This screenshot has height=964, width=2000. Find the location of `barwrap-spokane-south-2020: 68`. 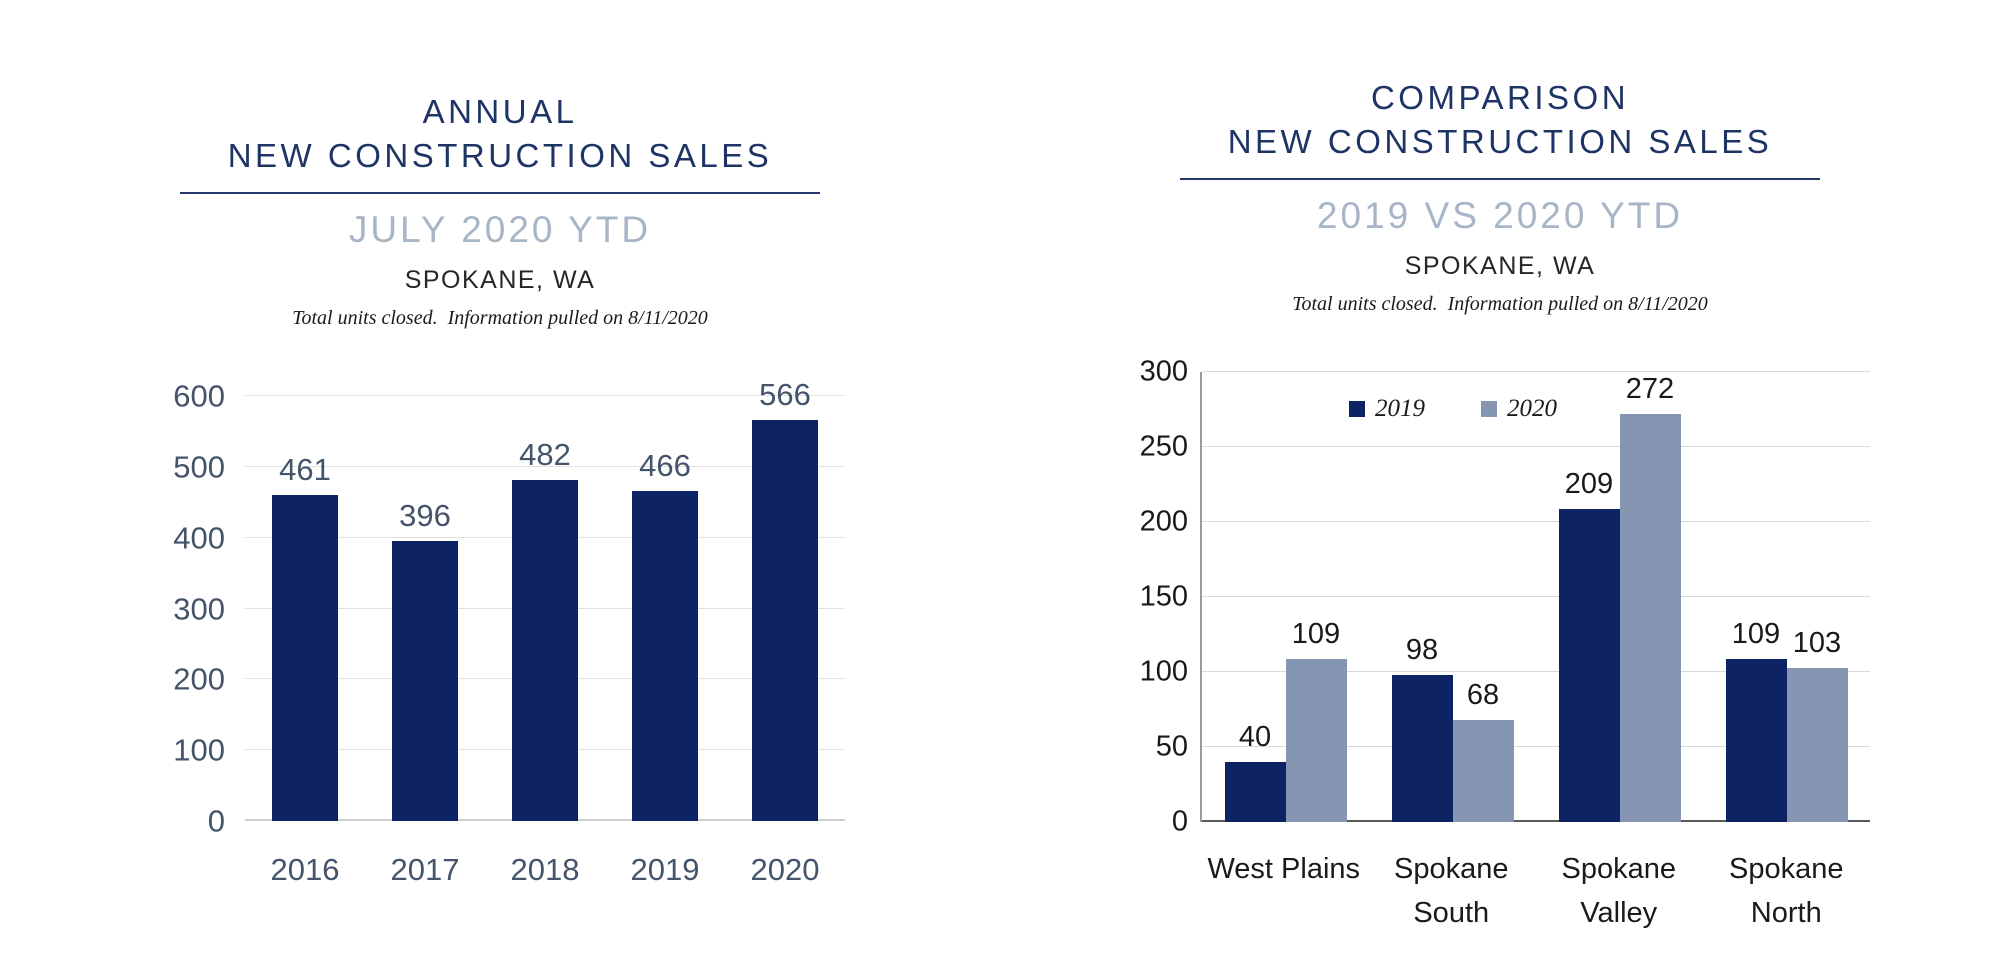

barwrap-spokane-south-2020: 68 is located at coordinates (1483, 597).